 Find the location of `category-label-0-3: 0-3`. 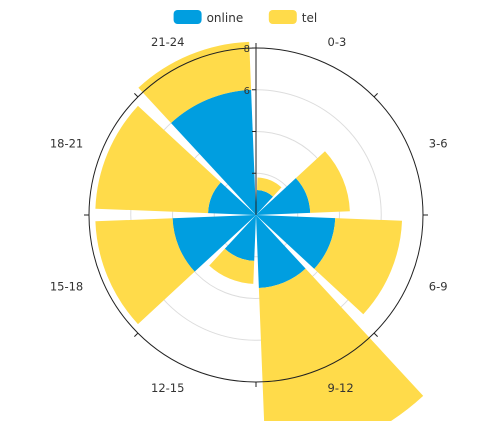

category-label-0-3: 0-3 is located at coordinates (337, 42).